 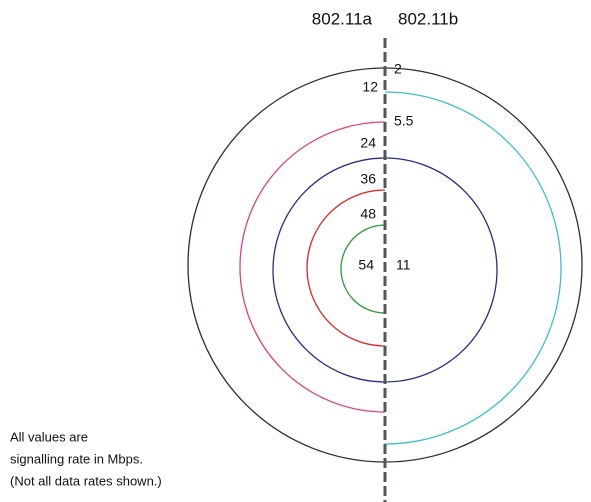 I want to click on note-line: (Not all data rates shown.), so click(x=86, y=480).